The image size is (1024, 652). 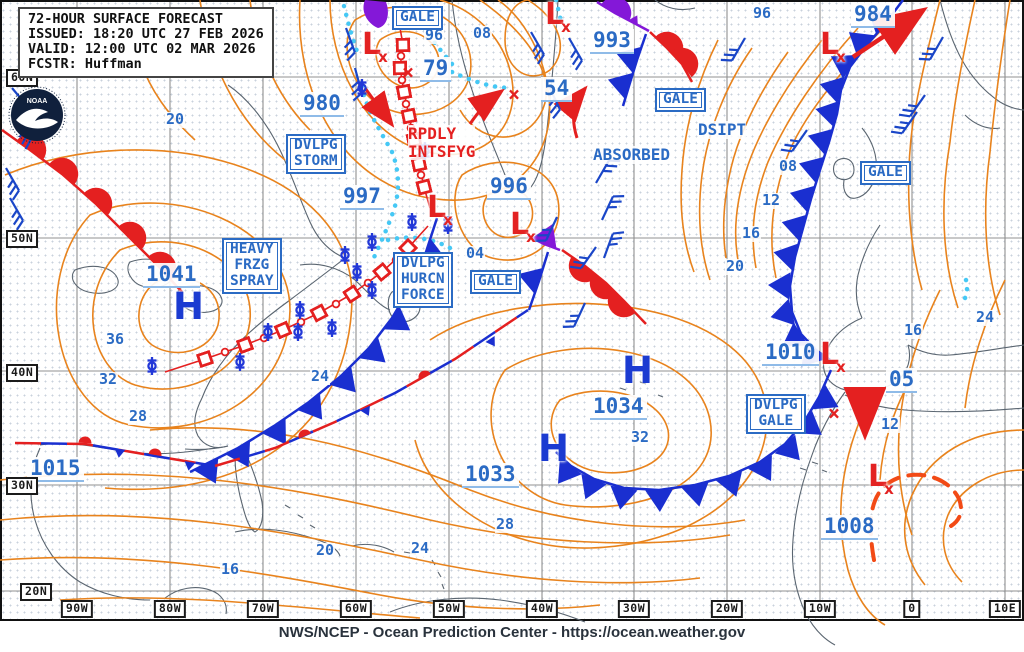 I want to click on pressure-value-label: 79, so click(x=436, y=70).